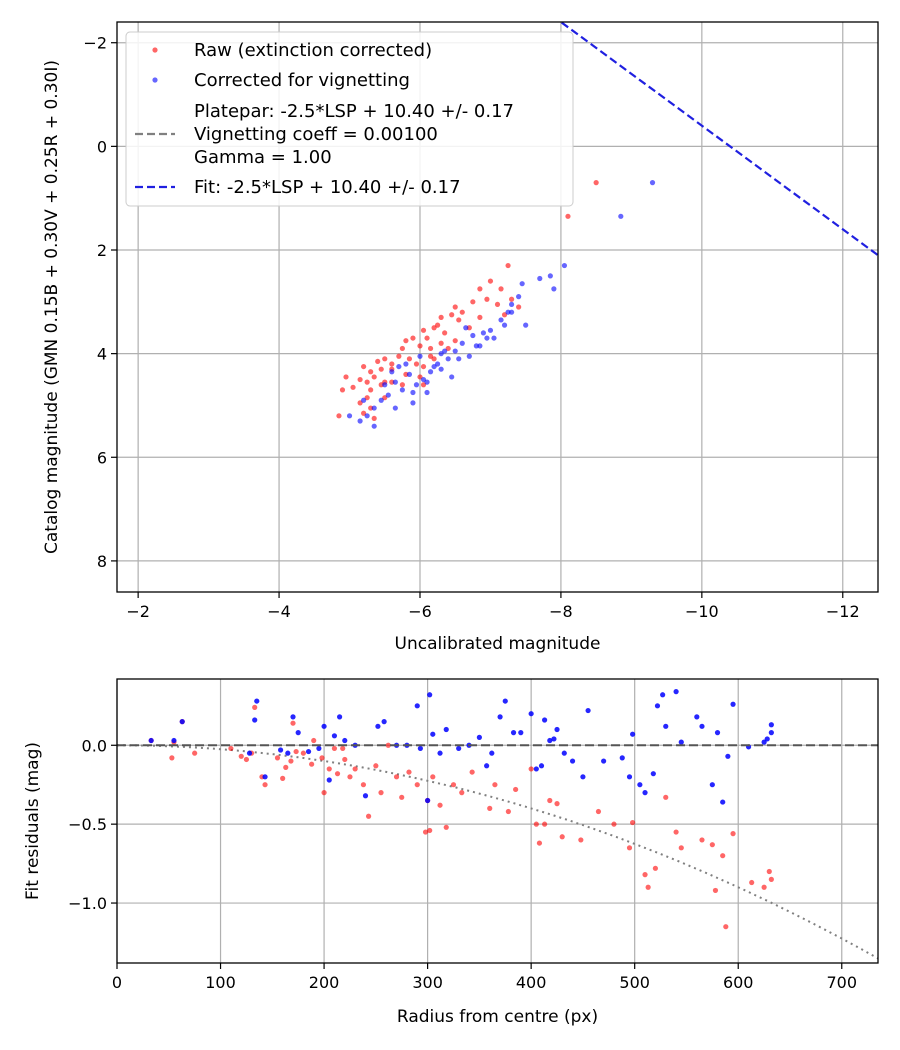 The width and height of the screenshot is (900, 1050). What do you see at coordinates (102, 354) in the screenshot?
I see `y-tick-label: 4` at bounding box center [102, 354].